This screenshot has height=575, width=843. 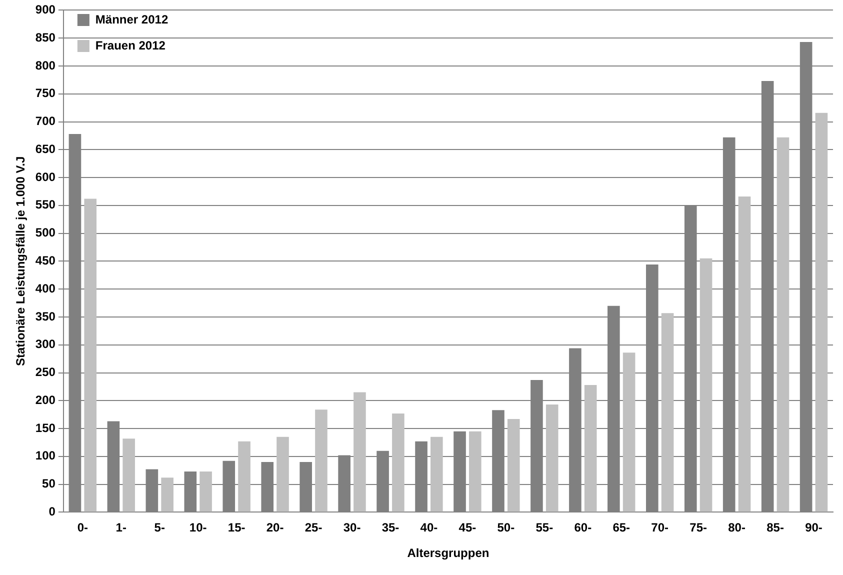 I want to click on x-tick-label: 90-, so click(x=813, y=527).